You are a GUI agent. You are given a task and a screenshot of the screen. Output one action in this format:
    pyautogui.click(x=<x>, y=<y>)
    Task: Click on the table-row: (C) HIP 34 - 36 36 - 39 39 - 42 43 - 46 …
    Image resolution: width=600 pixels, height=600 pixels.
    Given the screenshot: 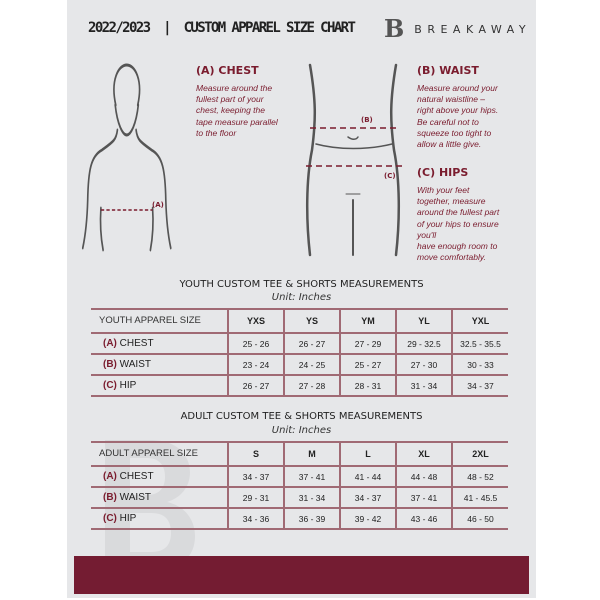 What is the action you would take?
    pyautogui.click(x=299, y=518)
    